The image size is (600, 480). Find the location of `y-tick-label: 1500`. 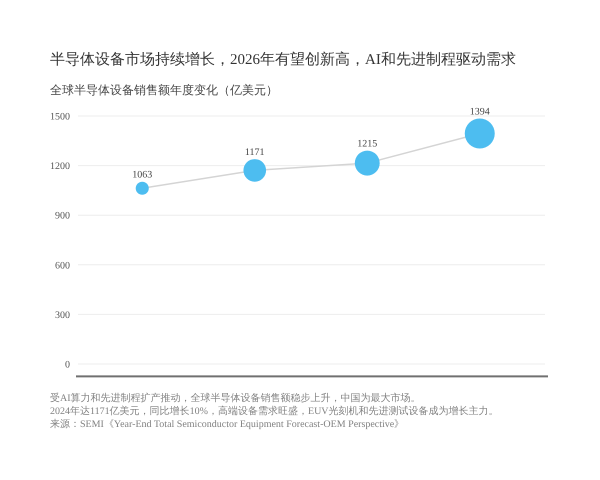

y-tick-label: 1500 is located at coordinates (60, 117).